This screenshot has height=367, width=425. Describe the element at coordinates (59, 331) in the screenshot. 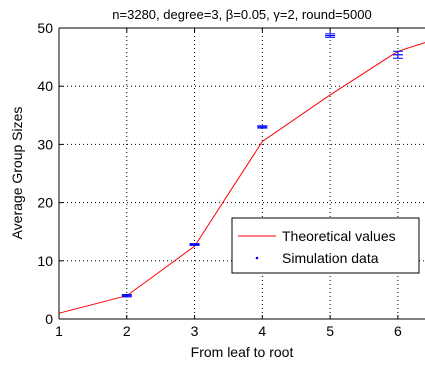

I see `x-tick-label: 1` at that location.